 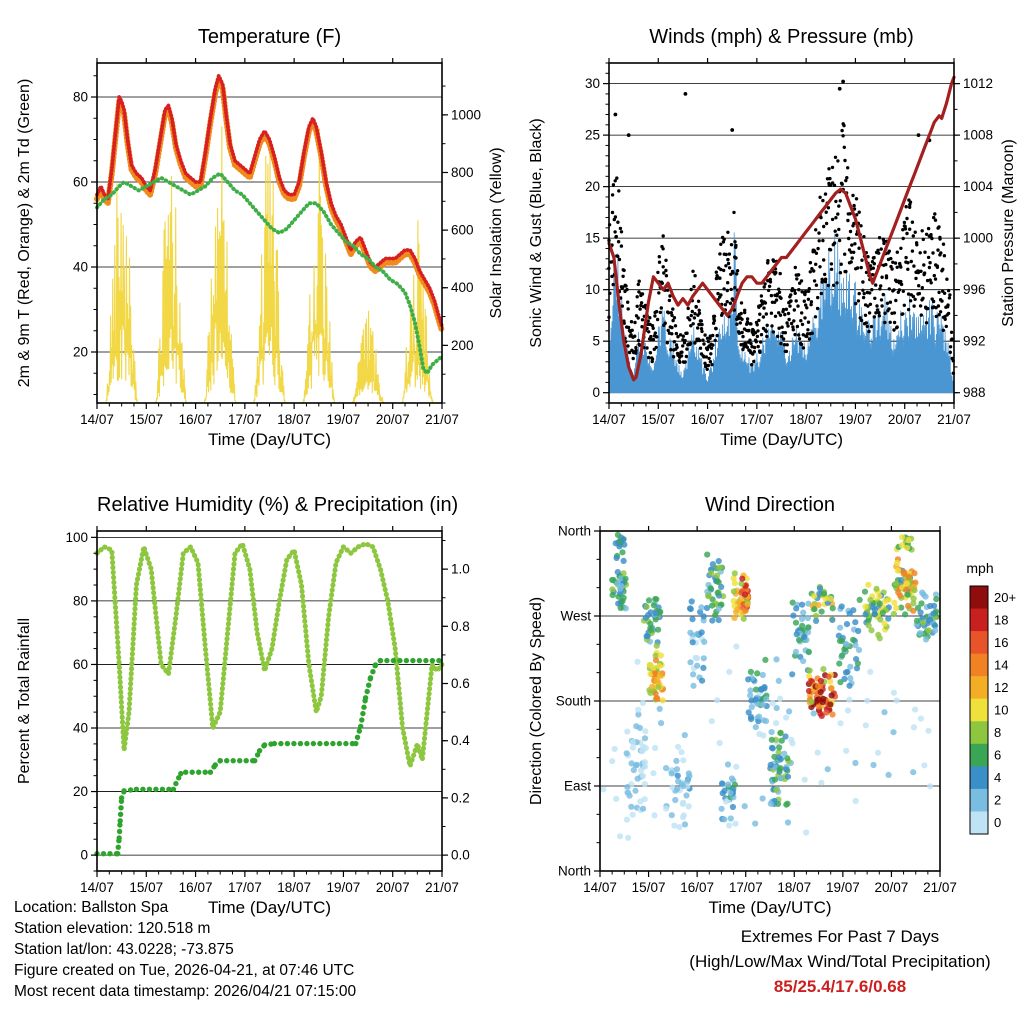 I want to click on svg-text: 2, so click(x=997, y=800).